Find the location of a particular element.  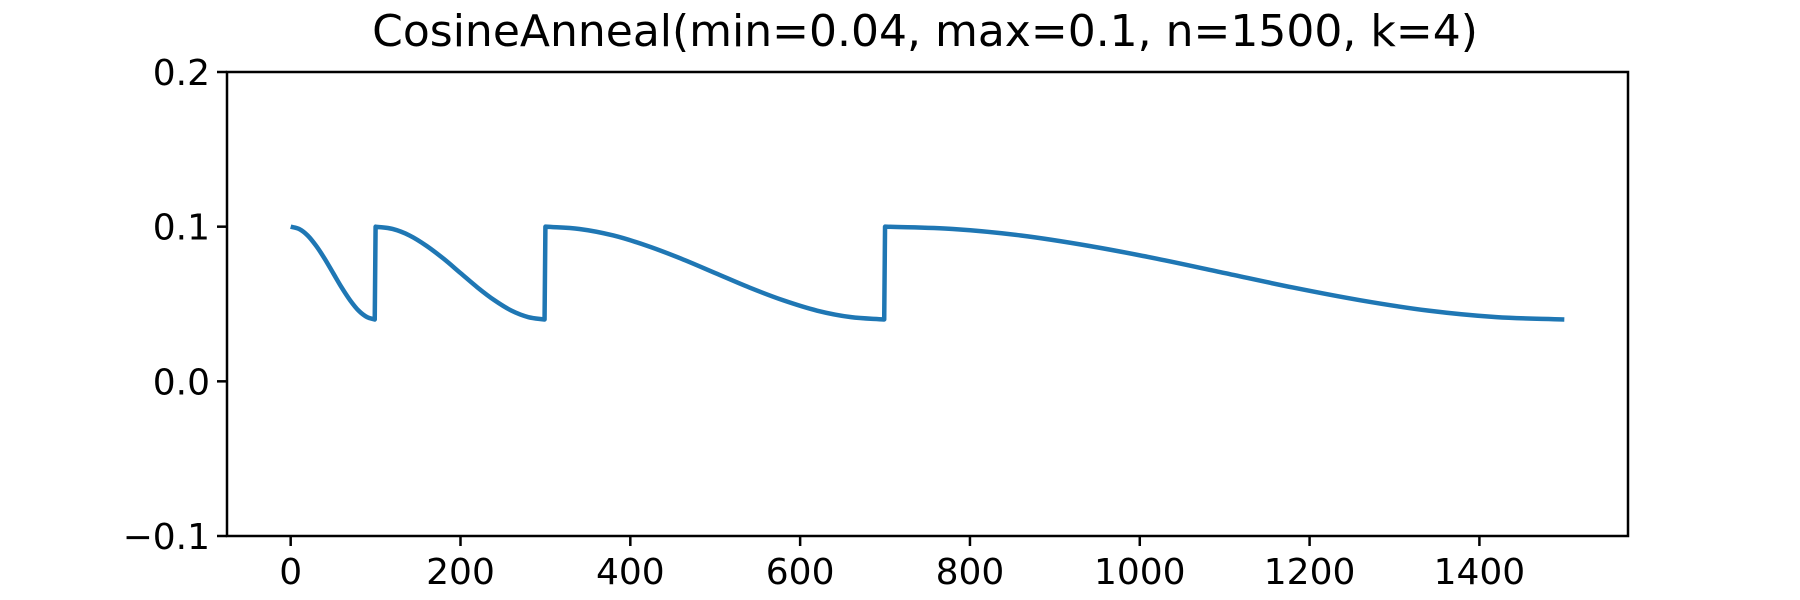

y-tick-label: 0.1 is located at coordinates (181, 228).